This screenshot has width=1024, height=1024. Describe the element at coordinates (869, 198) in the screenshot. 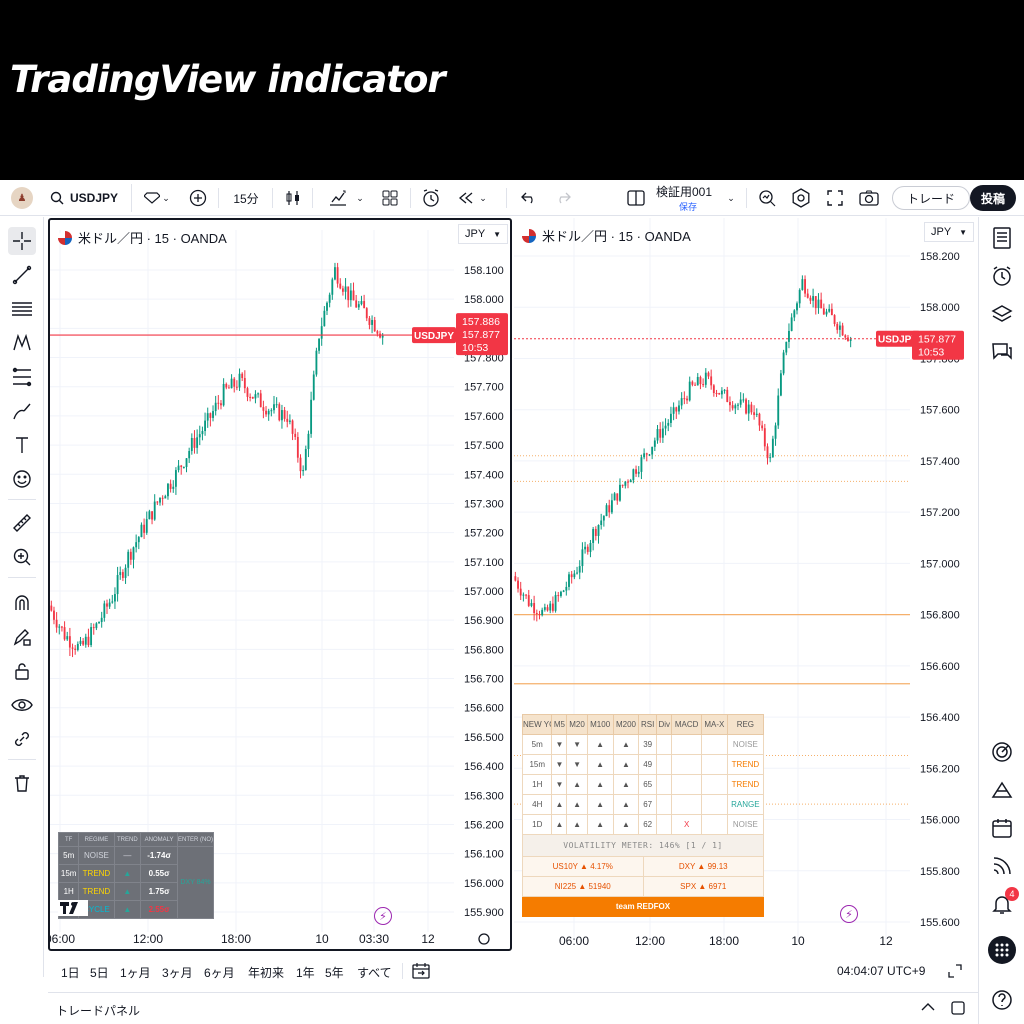

I see `screenshot-button` at that location.